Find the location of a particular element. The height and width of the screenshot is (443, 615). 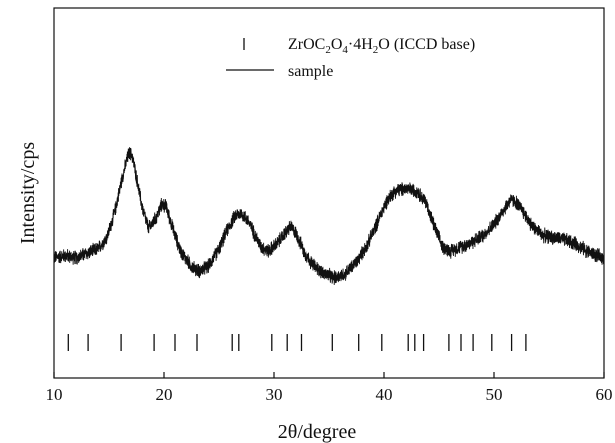

x-tick-label-60: 60 is located at coordinates (604, 394).